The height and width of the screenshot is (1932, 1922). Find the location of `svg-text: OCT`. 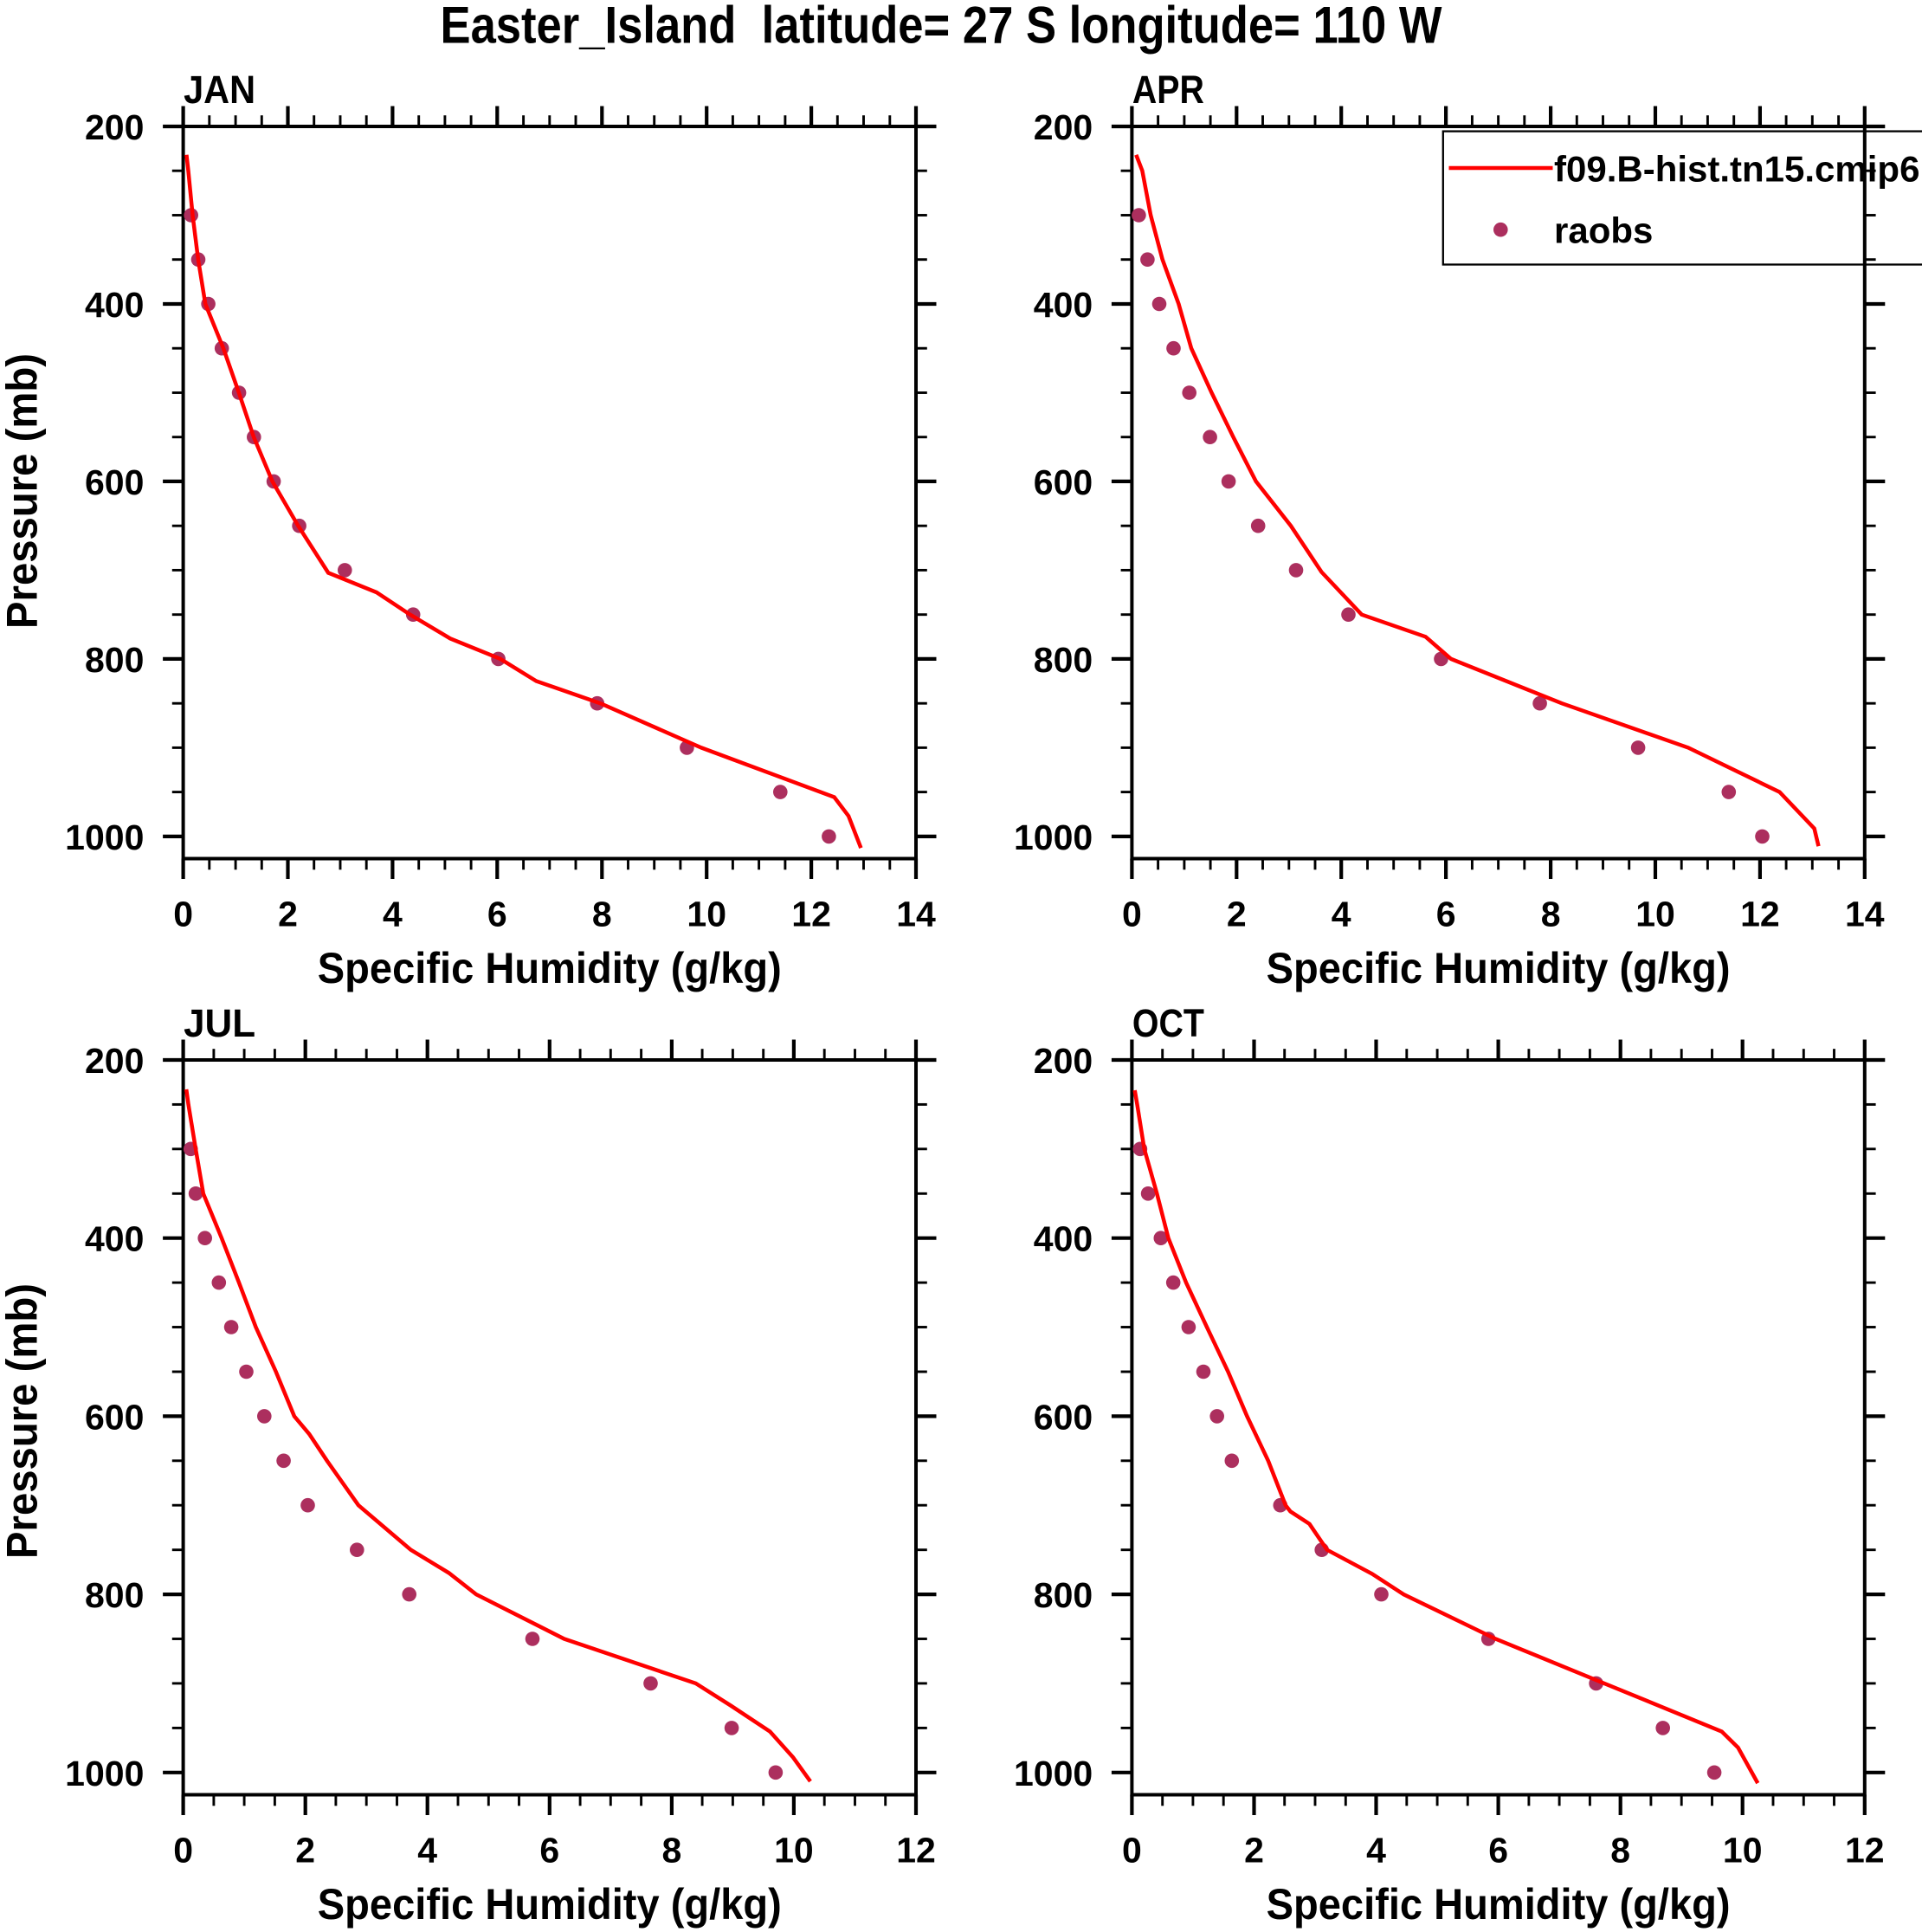

svg-text: OCT is located at coordinates (1168, 1023).